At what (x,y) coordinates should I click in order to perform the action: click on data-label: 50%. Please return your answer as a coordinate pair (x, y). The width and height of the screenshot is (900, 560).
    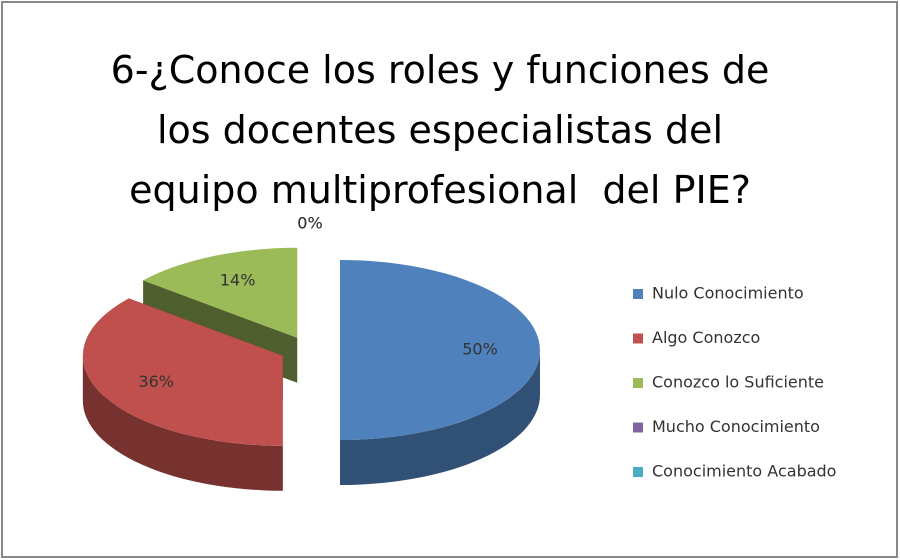
    Looking at the image, I should click on (480, 349).